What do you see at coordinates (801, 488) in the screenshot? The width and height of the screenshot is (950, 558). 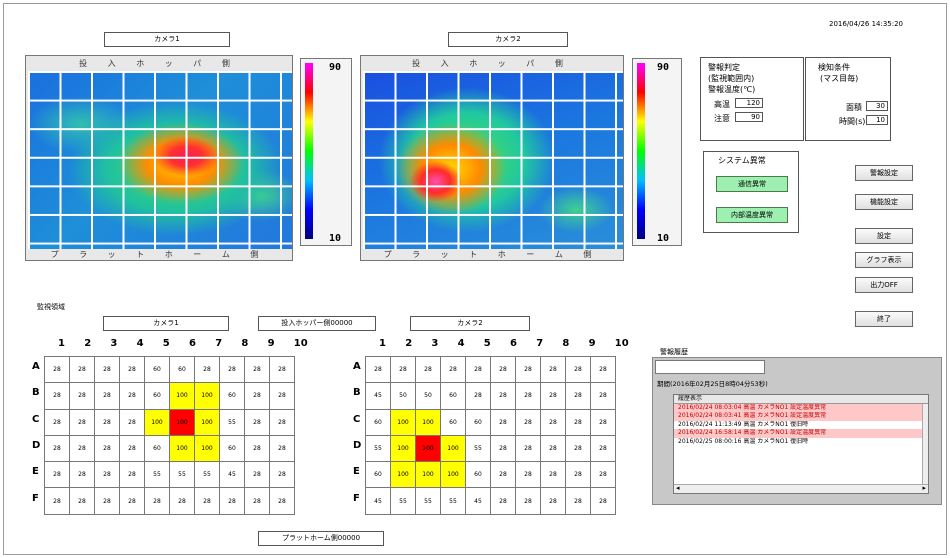 I see `history-horizontal-scrollbar: ◂ ▸` at bounding box center [801, 488].